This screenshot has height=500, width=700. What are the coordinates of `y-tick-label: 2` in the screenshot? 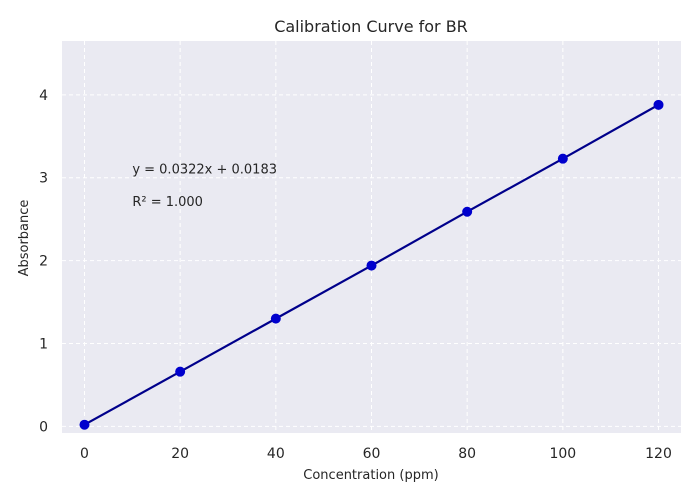 It's located at (43, 262).